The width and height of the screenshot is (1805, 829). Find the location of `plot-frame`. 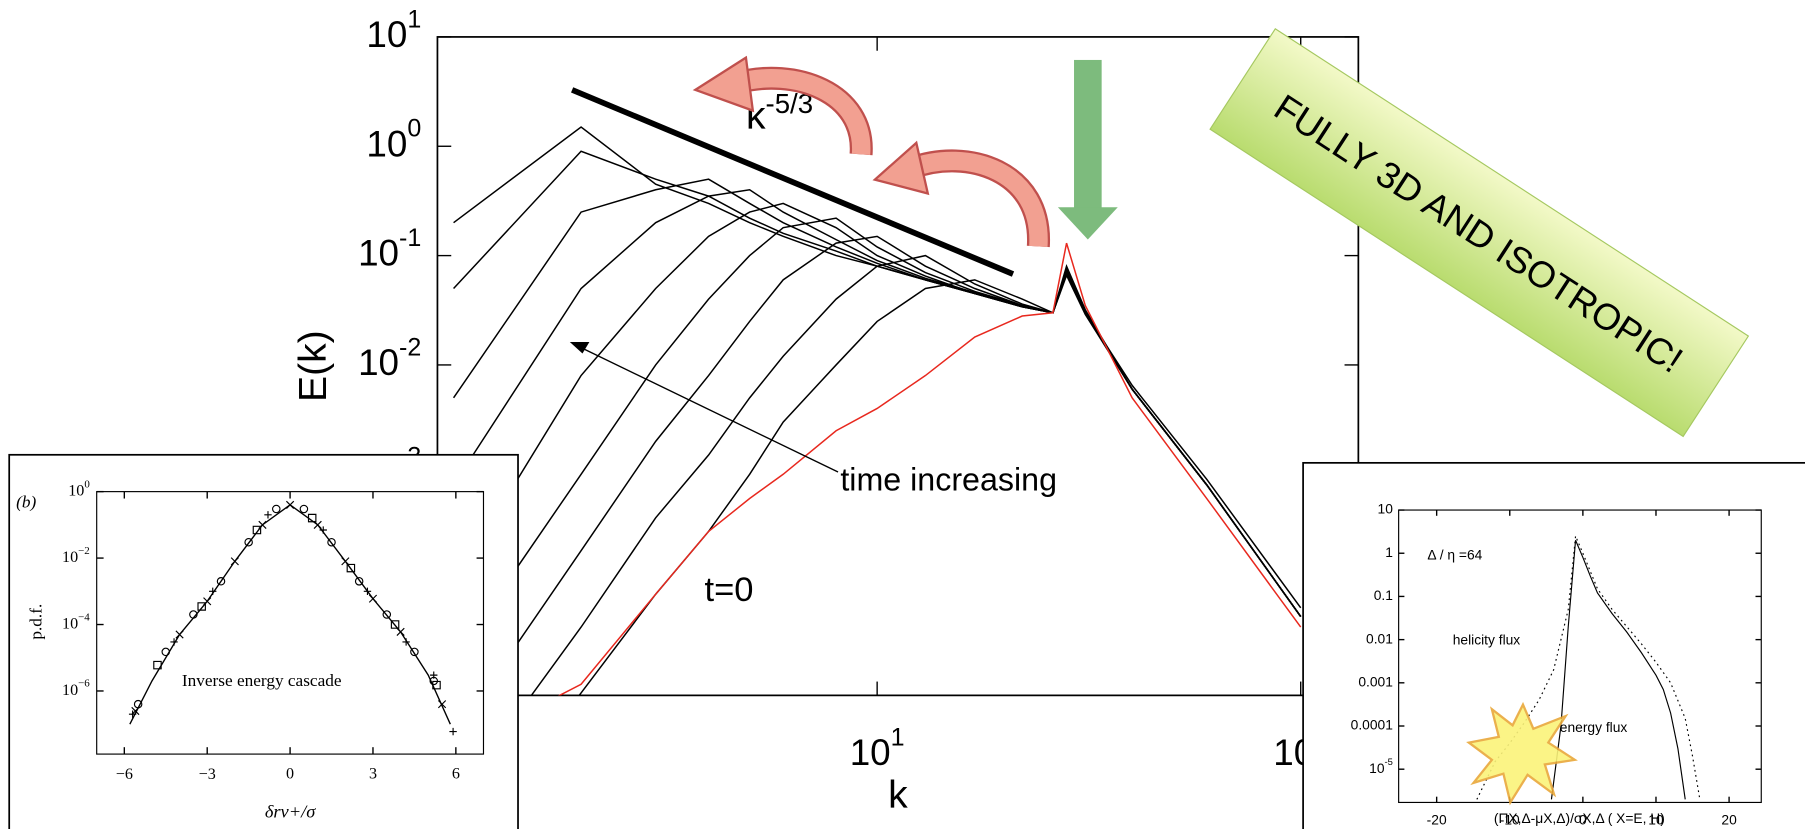

plot-frame is located at coordinates (1580, 656).